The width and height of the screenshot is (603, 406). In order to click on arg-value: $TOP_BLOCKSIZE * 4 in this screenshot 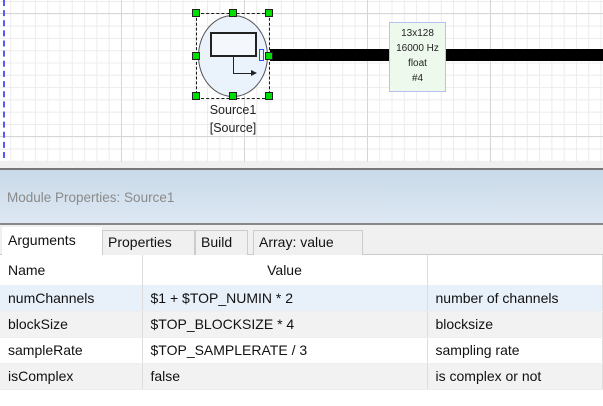, I will do `click(285, 324)`.